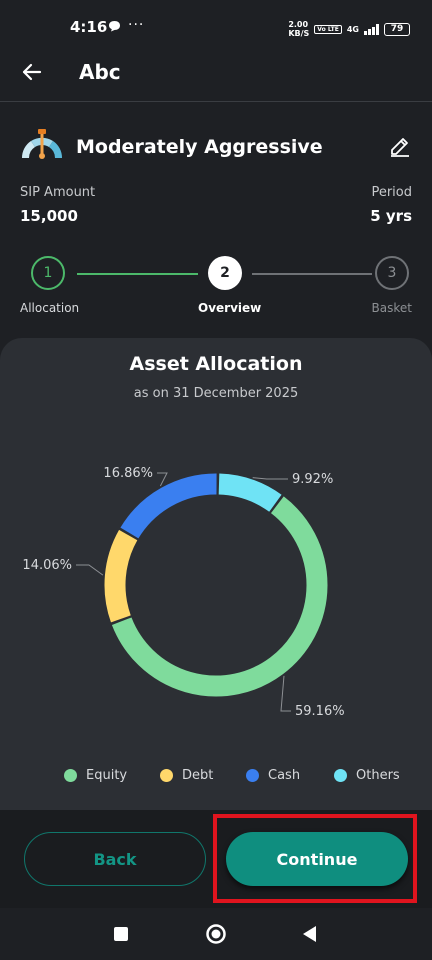 The height and width of the screenshot is (960, 432). What do you see at coordinates (136, 25) in the screenshot?
I see `more-notifications-dots: ···` at bounding box center [136, 25].